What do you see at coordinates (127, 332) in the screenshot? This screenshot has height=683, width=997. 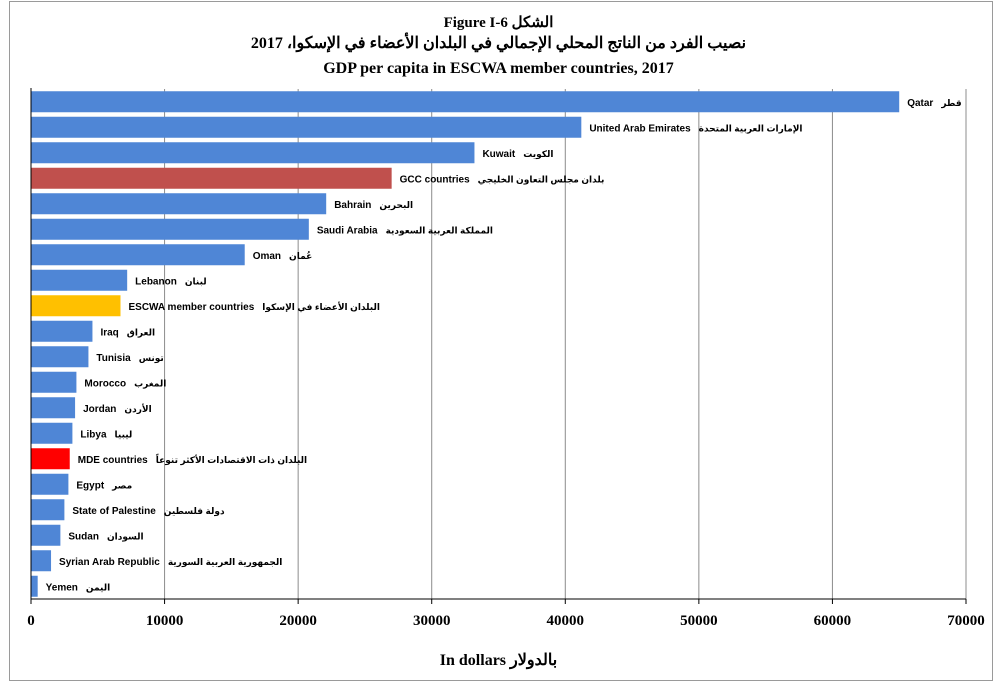 I see `bar-label: Iraq العراق` at bounding box center [127, 332].